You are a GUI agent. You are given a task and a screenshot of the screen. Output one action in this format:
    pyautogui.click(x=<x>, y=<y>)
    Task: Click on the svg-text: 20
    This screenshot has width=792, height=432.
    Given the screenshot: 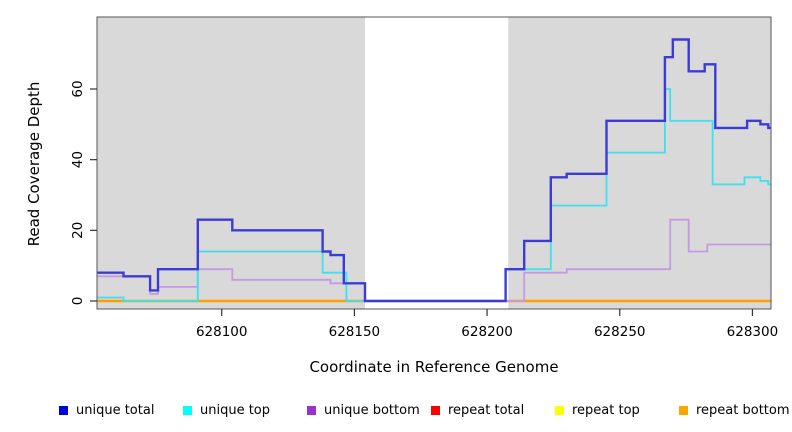 What is the action you would take?
    pyautogui.click(x=78, y=230)
    